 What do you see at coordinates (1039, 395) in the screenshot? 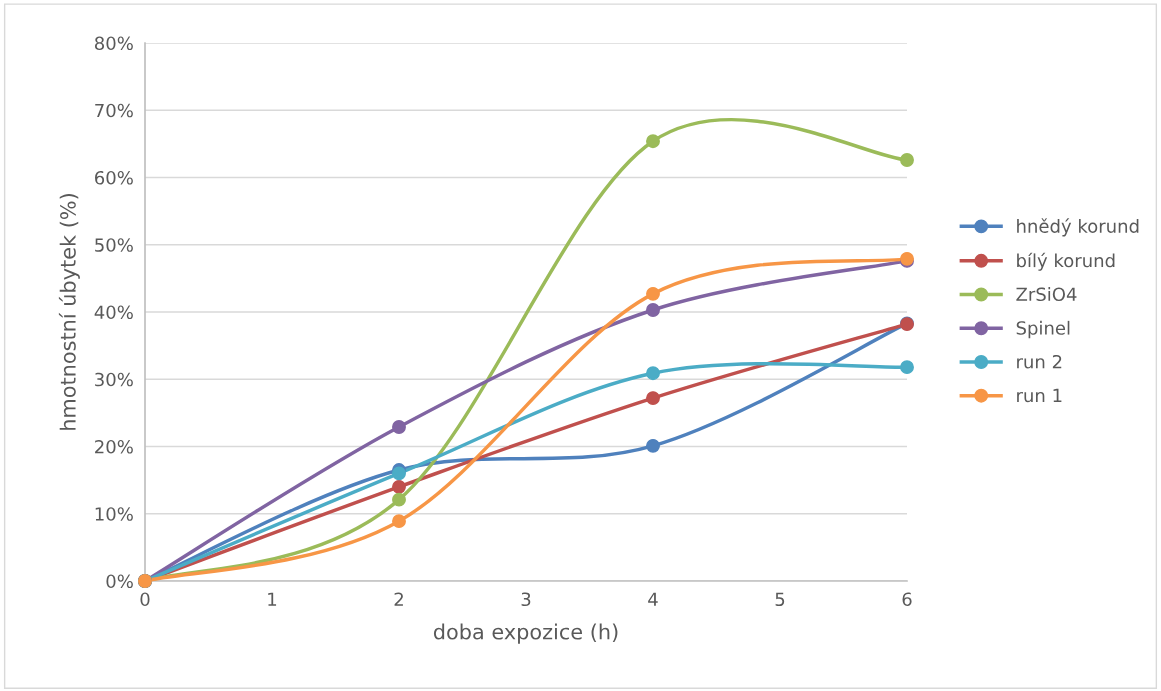
I see `legend-label: run 1` at bounding box center [1039, 395].